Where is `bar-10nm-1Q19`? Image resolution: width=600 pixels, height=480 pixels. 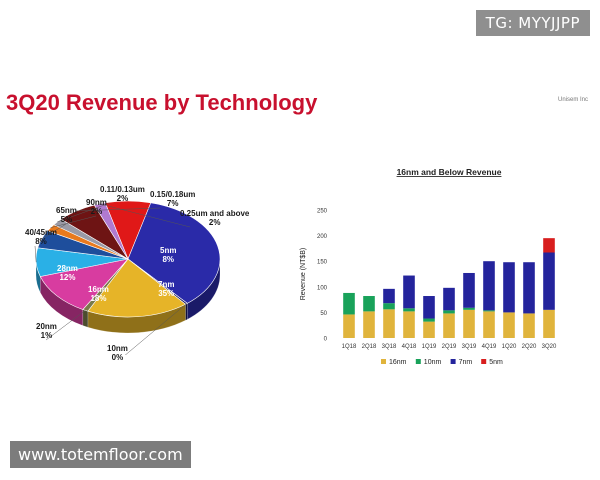
bar-10nm-1Q19 is located at coordinates (429, 320).